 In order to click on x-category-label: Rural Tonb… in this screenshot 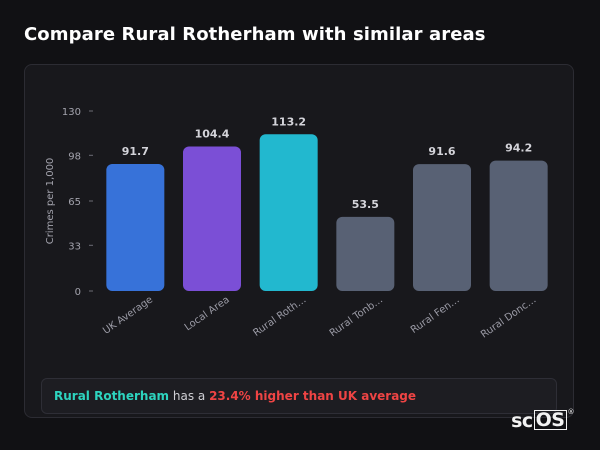, I will do `click(356, 316)`.